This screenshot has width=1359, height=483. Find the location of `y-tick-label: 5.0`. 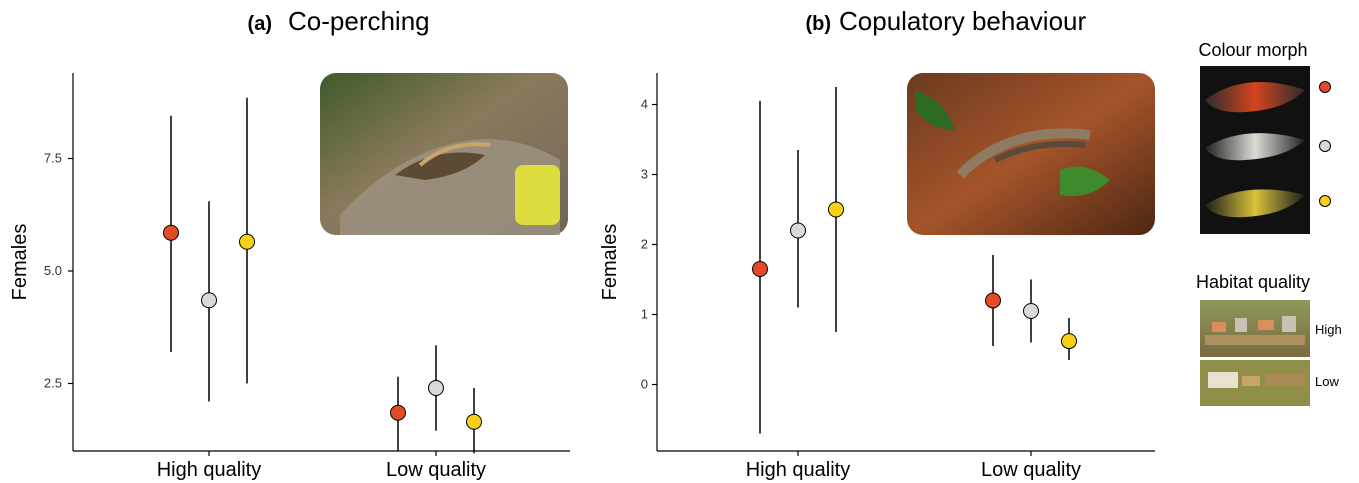

y-tick-label: 5.0 is located at coordinates (53, 270).